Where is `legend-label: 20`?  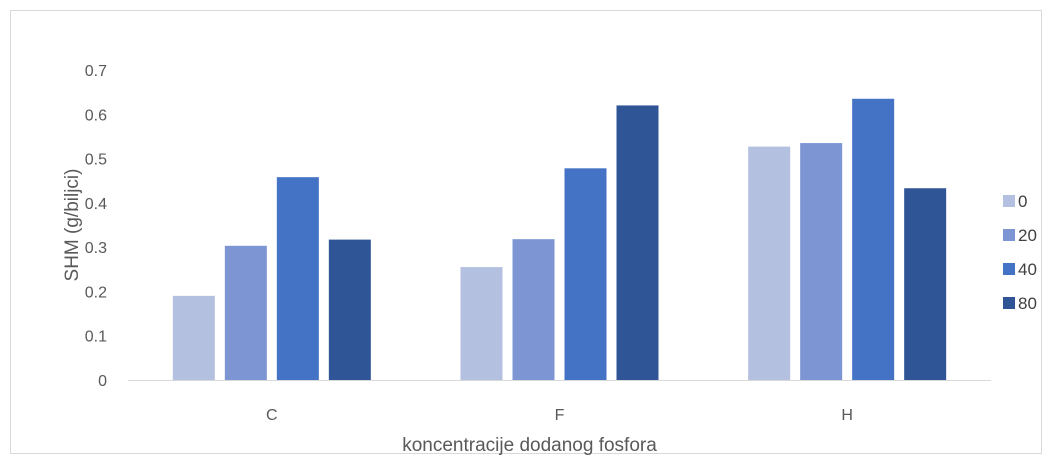
legend-label: 20 is located at coordinates (1027, 235).